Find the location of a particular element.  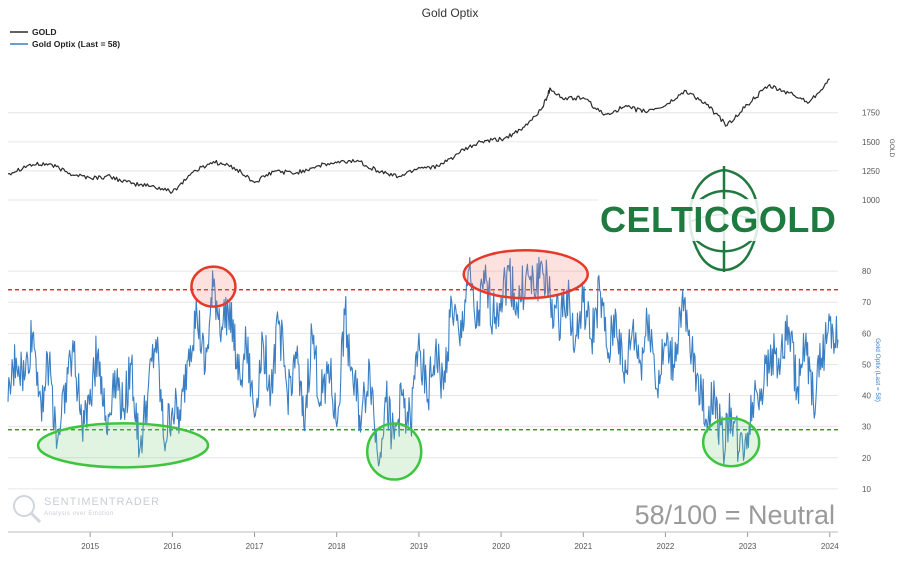

x-tick-label: 2018 is located at coordinates (337, 546).